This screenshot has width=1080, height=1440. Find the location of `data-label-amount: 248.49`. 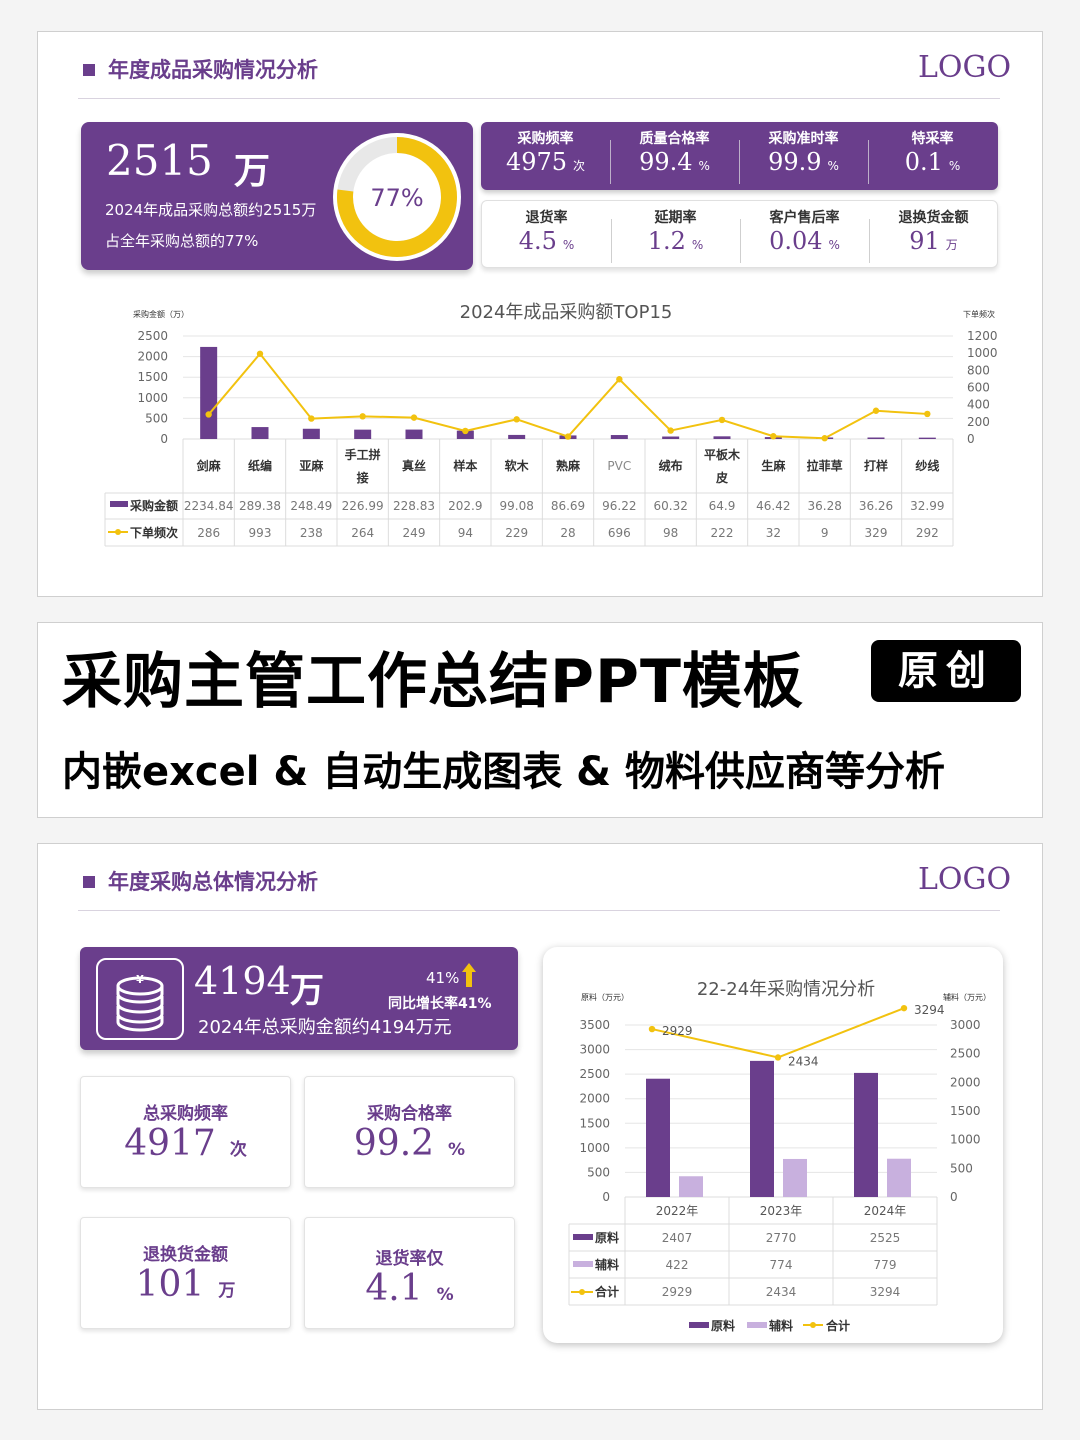

data-label-amount: 248.49 is located at coordinates (311, 506).